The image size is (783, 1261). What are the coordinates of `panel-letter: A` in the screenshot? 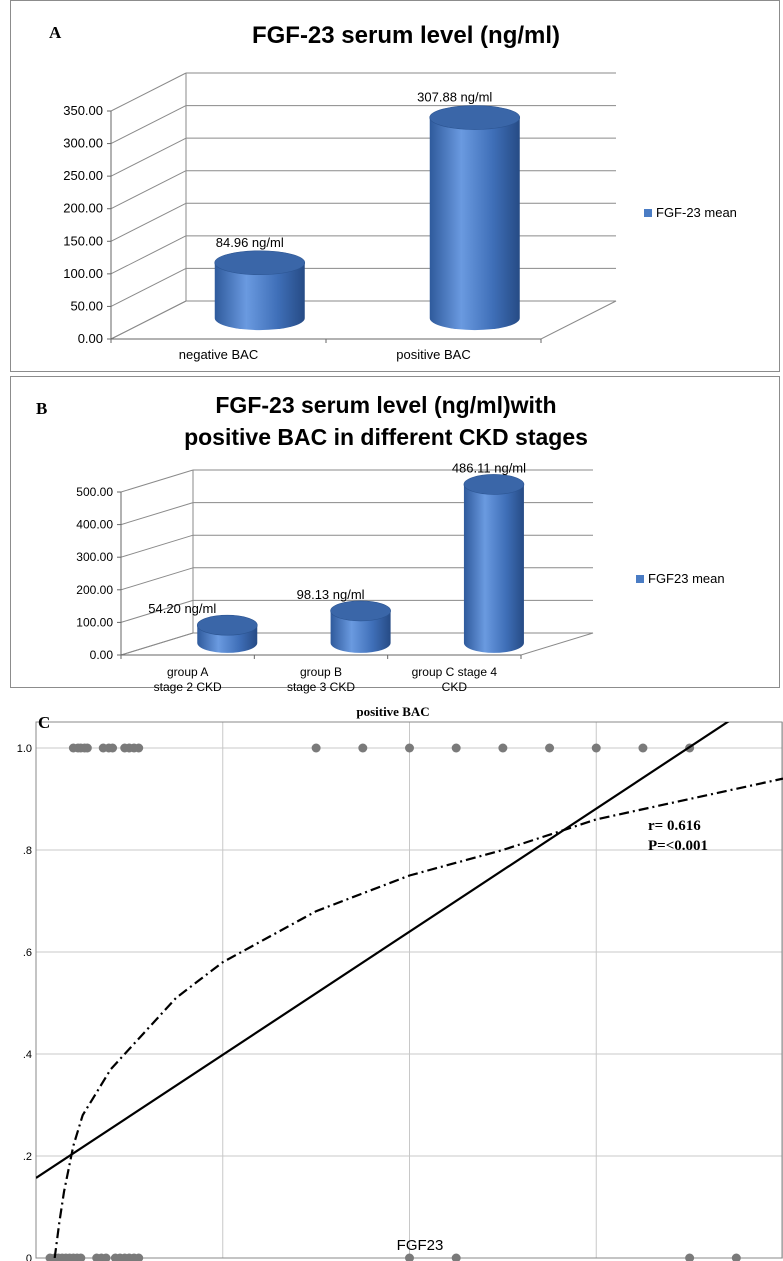 It's located at (55, 32).